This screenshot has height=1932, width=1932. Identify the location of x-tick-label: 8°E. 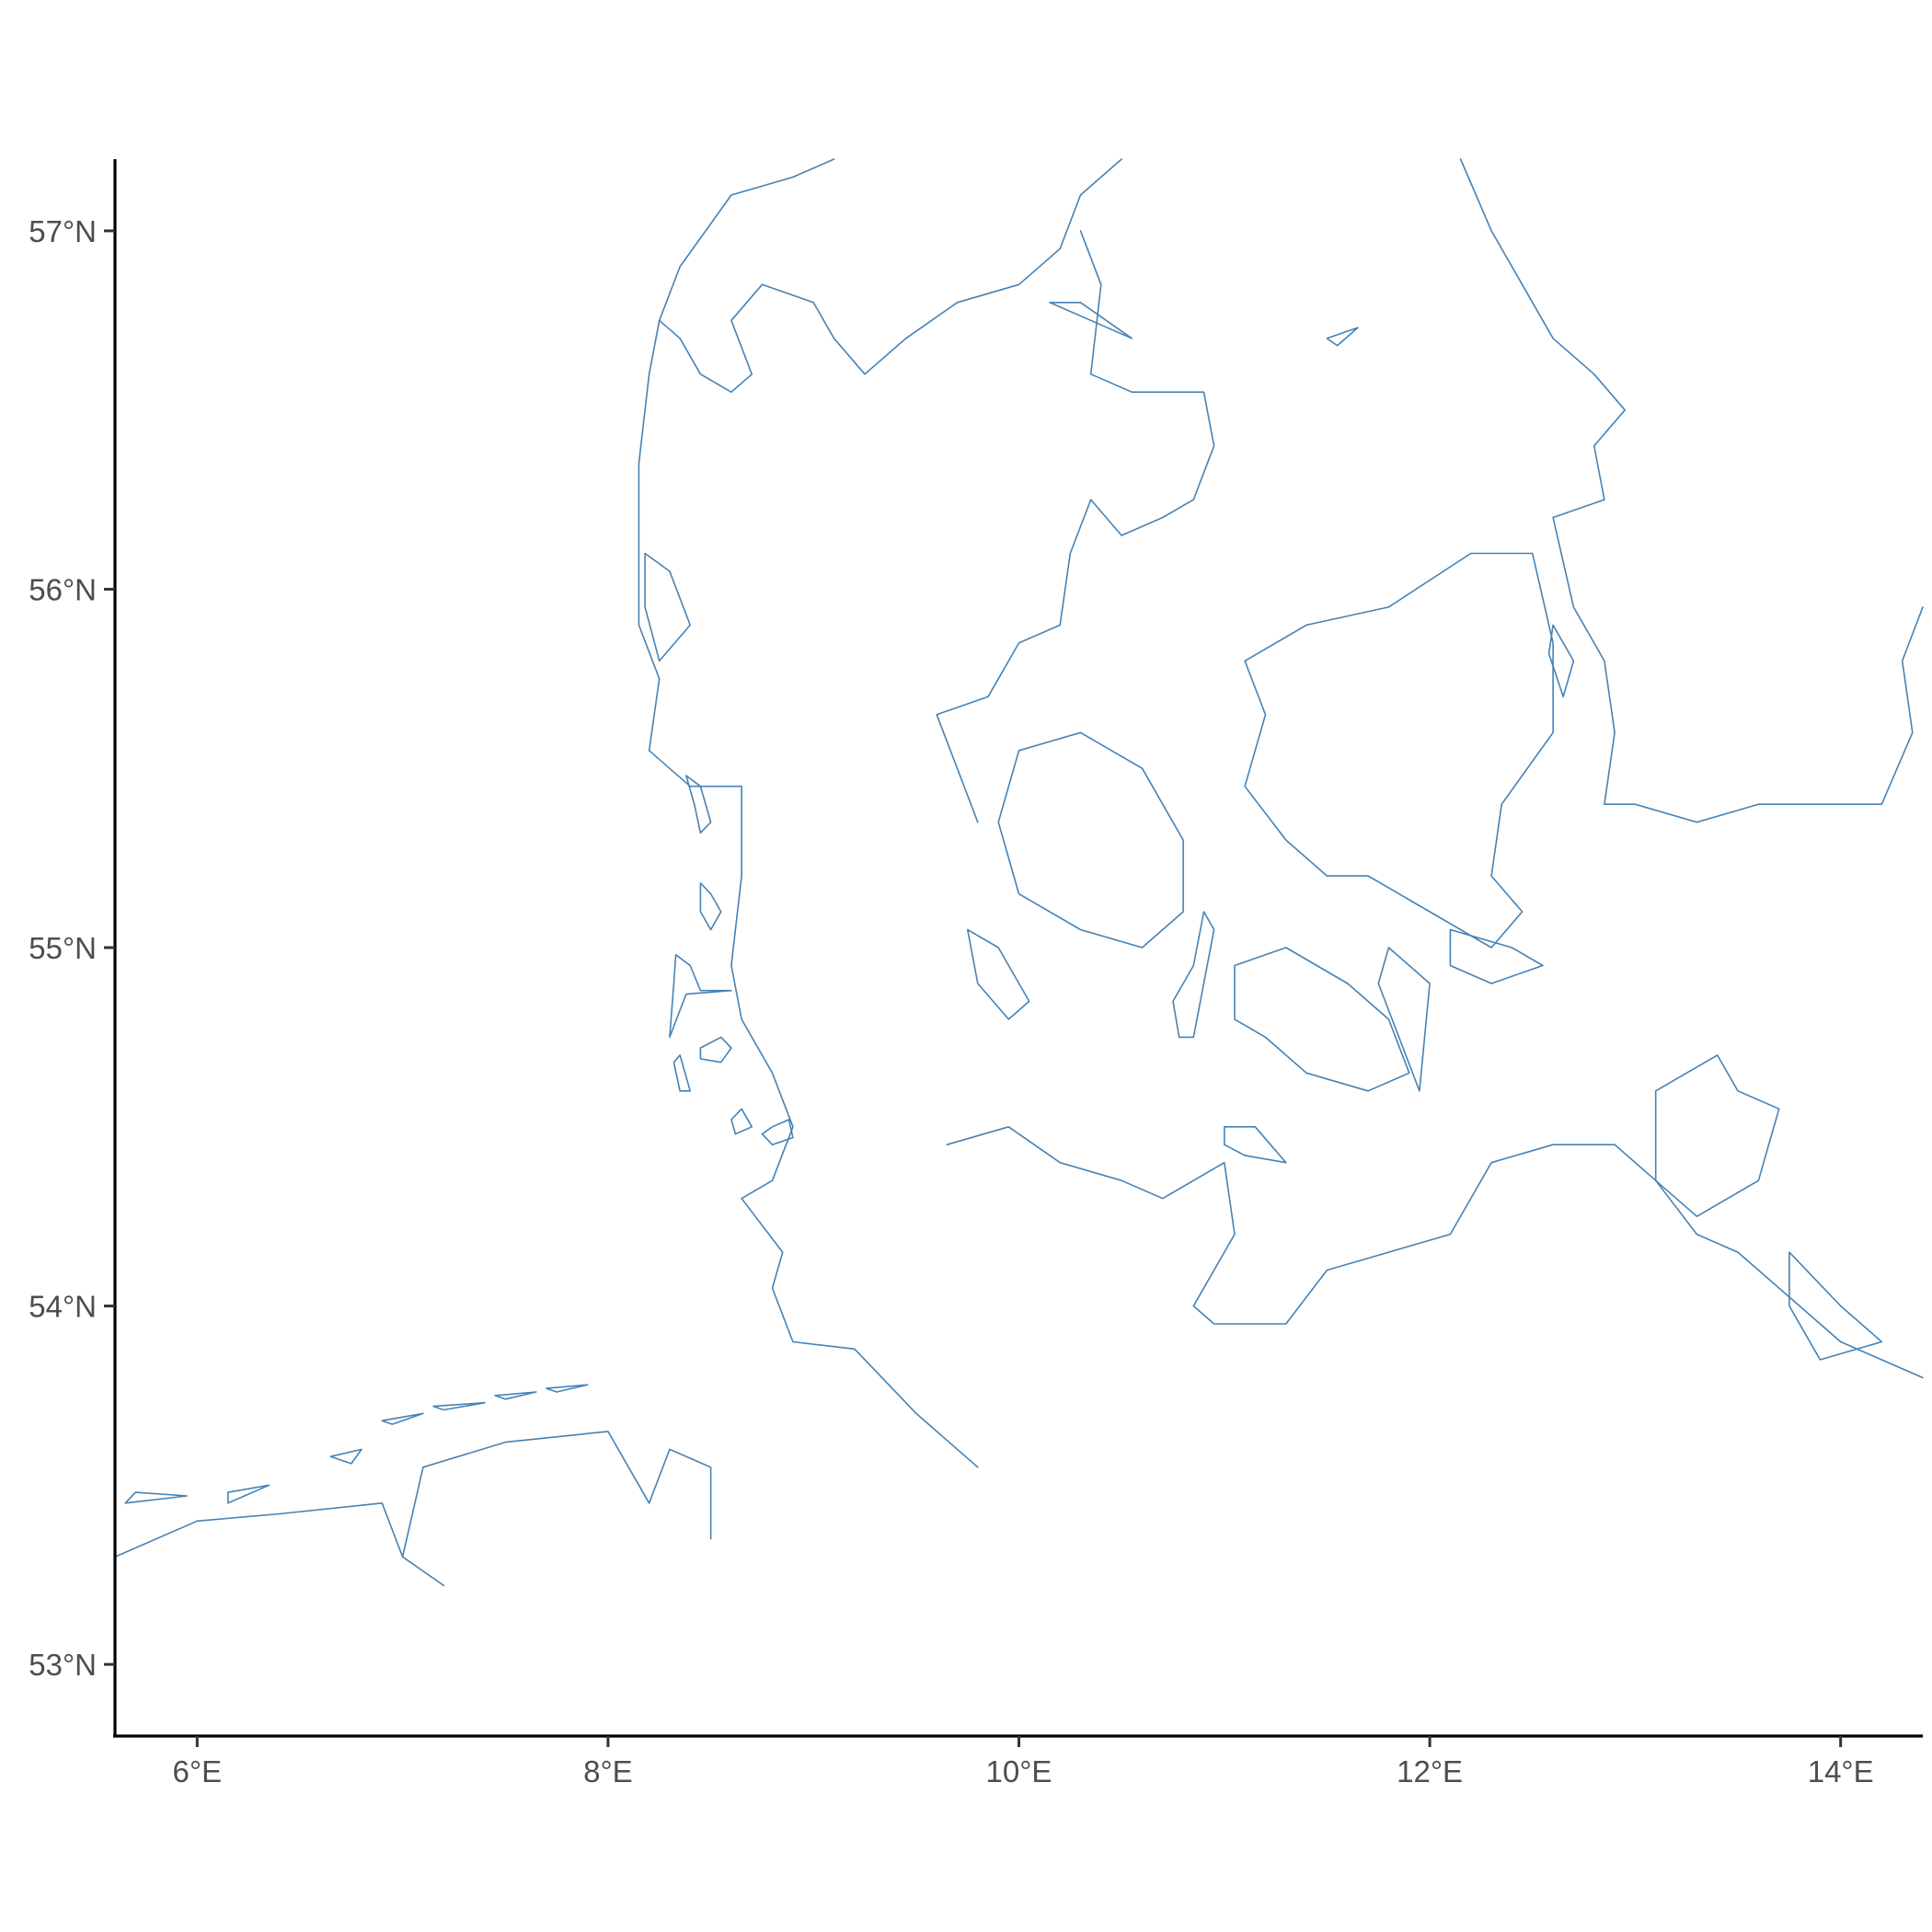
(608, 1771).